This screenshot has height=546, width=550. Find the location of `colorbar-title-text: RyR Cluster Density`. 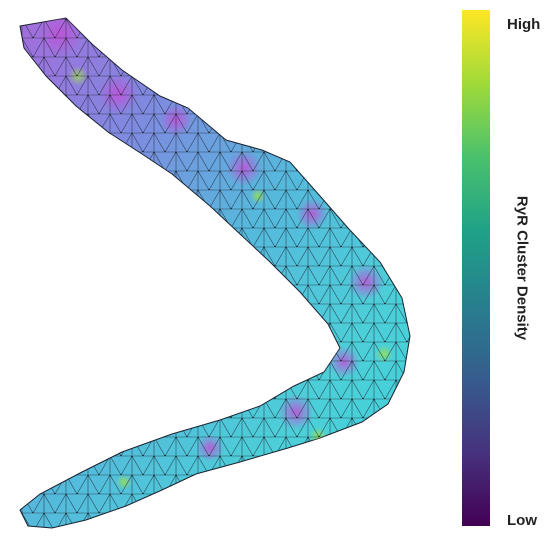

colorbar-title-text: RyR Cluster Density is located at coordinates (522, 268).